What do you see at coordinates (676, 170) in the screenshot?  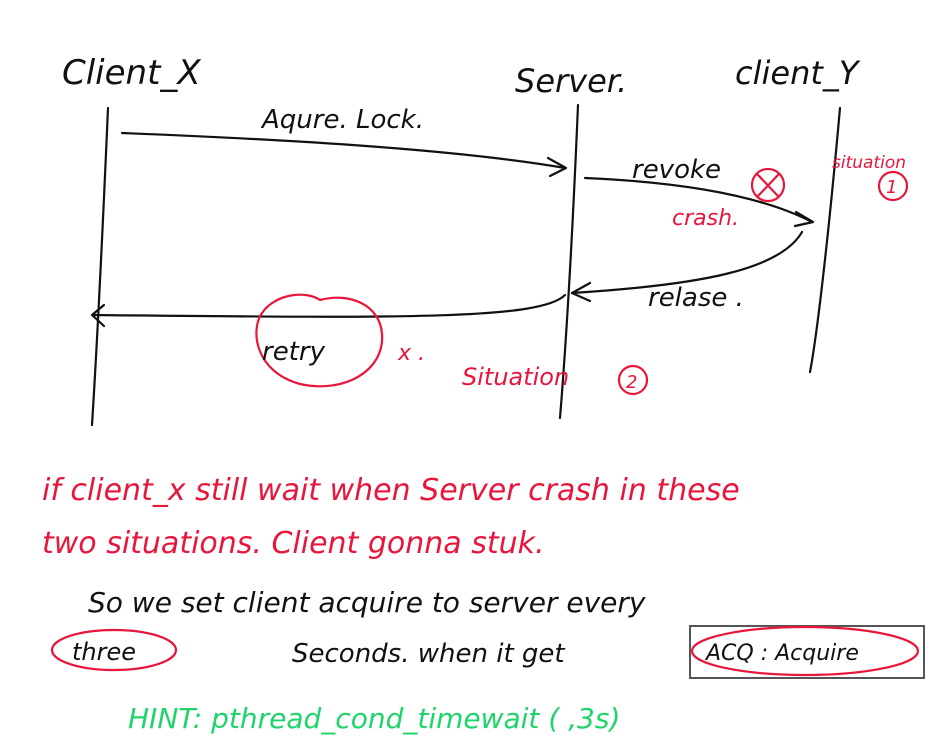 I see `revoke-label: revoke` at bounding box center [676, 170].